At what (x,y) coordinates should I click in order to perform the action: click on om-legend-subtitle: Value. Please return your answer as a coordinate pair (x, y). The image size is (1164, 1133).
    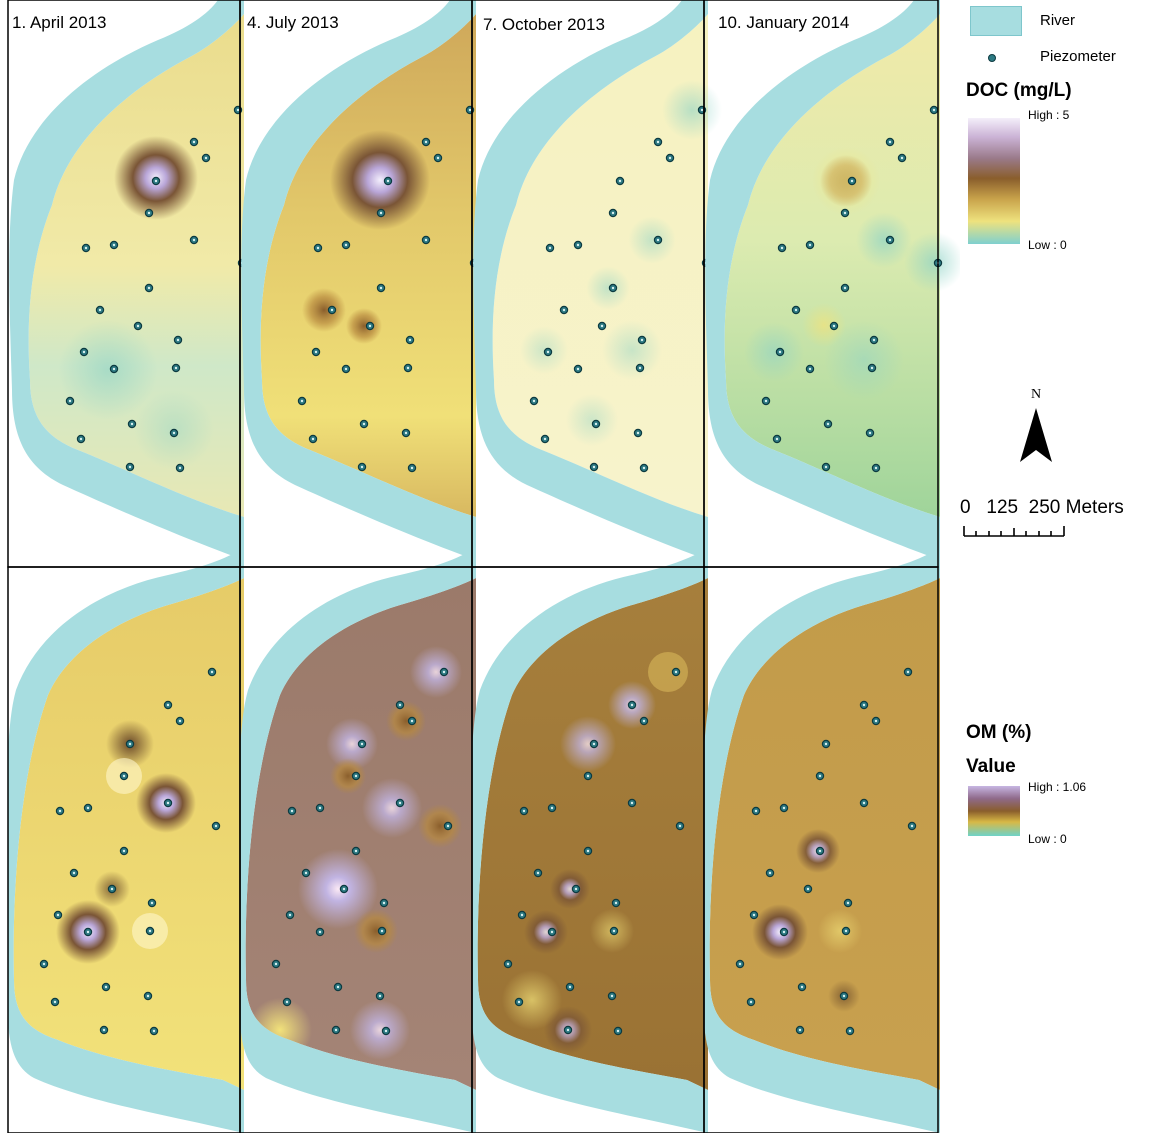
    Looking at the image, I should click on (991, 766).